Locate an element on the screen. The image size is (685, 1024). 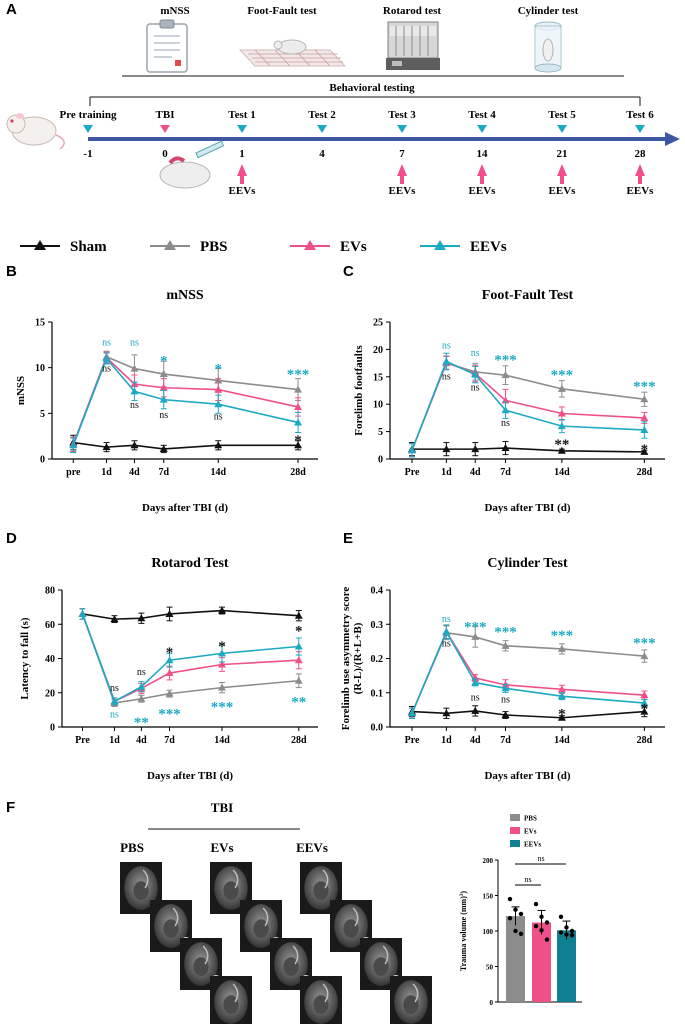
legend-label: PBS is located at coordinates (214, 247).